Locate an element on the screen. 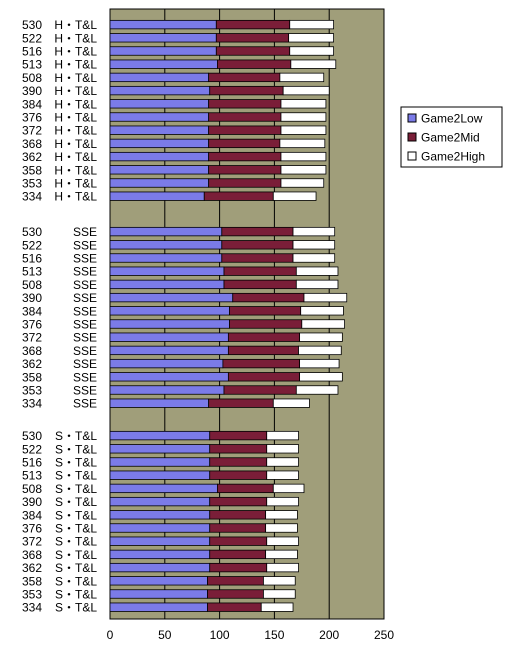 The width and height of the screenshot is (507, 650). x-tick-label: 200 is located at coordinates (329, 635).